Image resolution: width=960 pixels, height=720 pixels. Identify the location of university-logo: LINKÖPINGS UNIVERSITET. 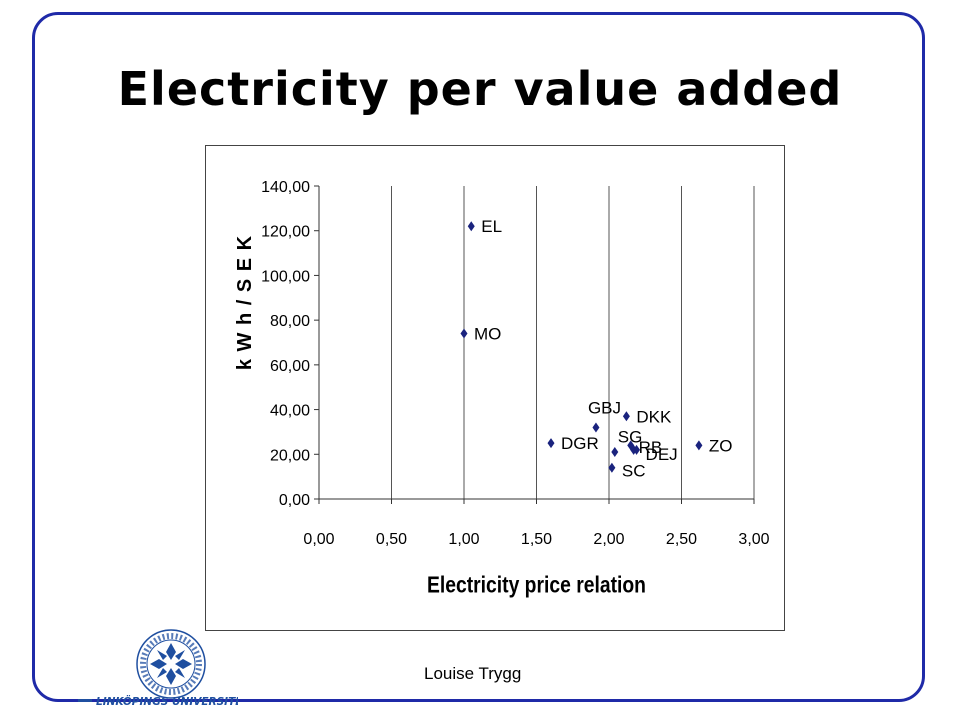
(164, 672).